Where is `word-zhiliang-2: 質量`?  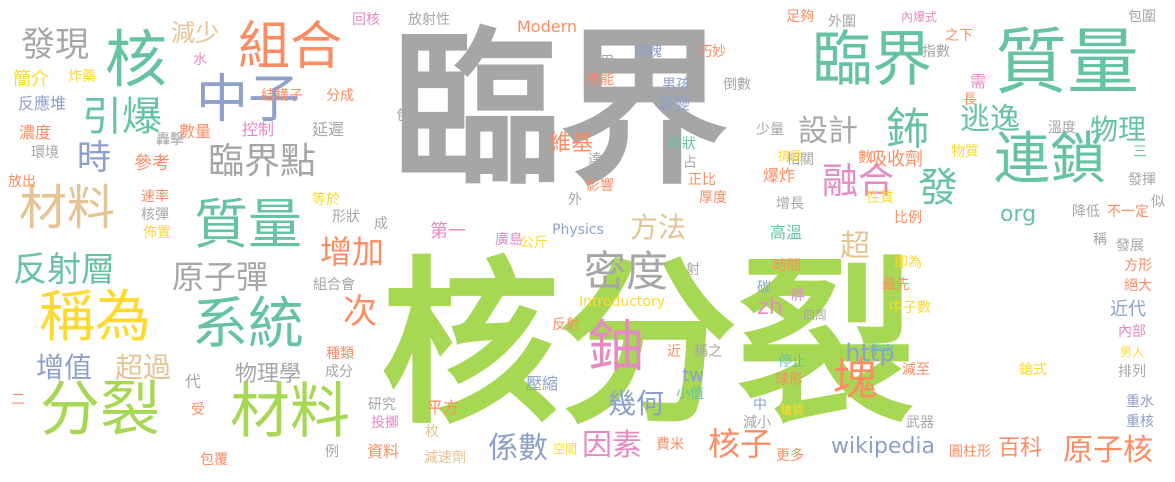 word-zhiliang-2: 質量 is located at coordinates (248, 224).